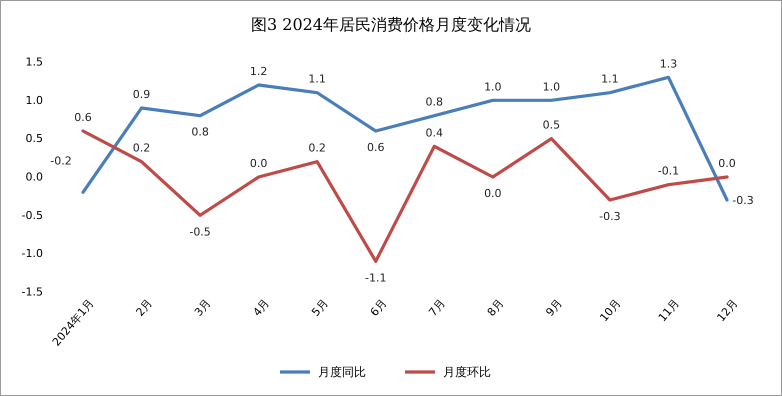 This screenshot has height=396, width=782. I want to click on data-label: 1.3, so click(669, 63).